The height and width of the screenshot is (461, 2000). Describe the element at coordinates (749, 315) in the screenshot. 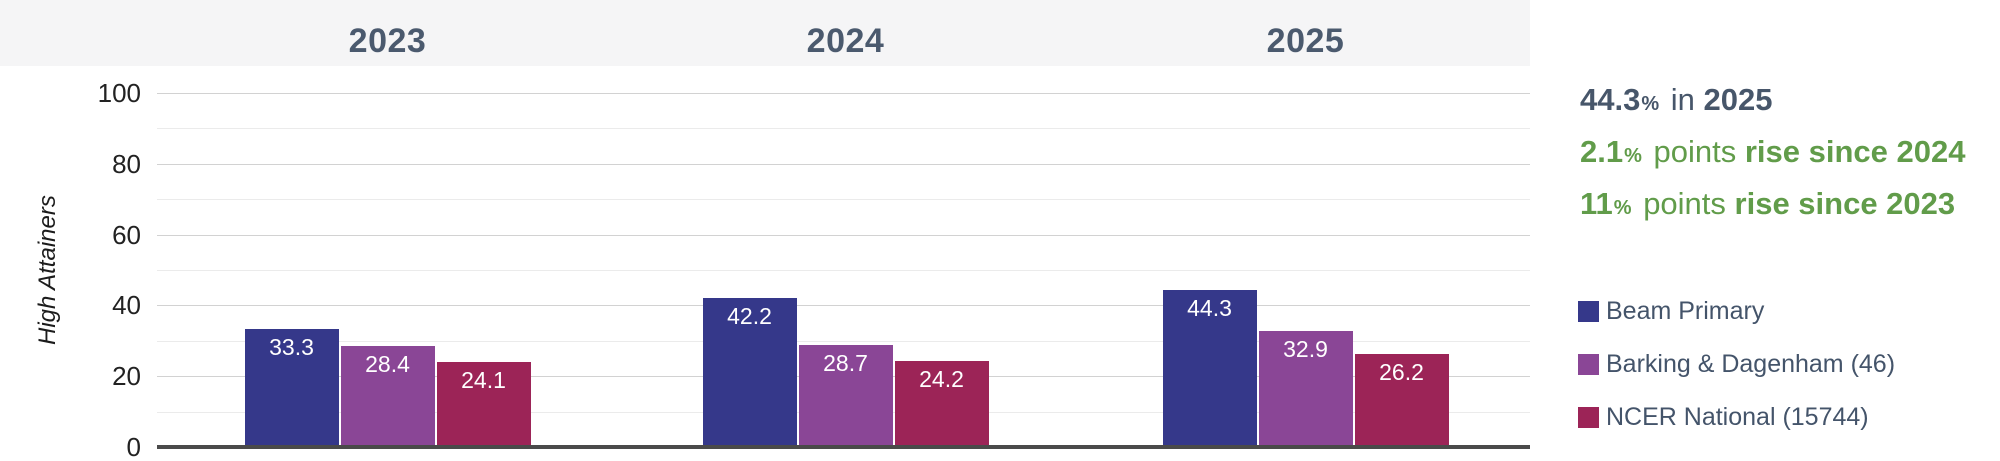

I see `bar-value-label: 42.2` at that location.